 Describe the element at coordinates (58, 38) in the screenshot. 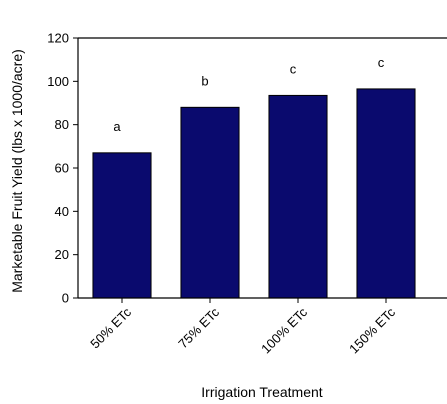

I see `y-tick-label: 120` at that location.